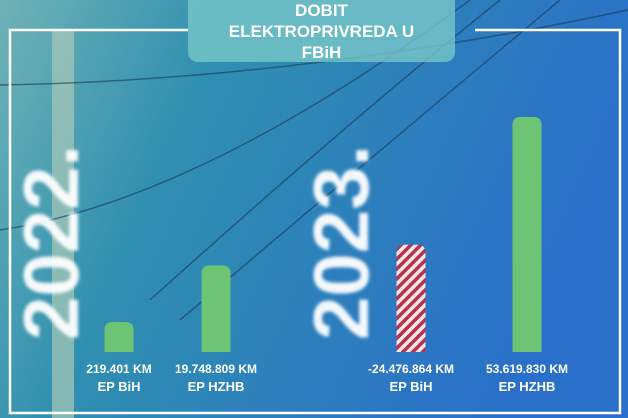 The width and height of the screenshot is (628, 418). Describe the element at coordinates (118, 369) in the screenshot. I see `value-label: 219.401 KM` at that location.